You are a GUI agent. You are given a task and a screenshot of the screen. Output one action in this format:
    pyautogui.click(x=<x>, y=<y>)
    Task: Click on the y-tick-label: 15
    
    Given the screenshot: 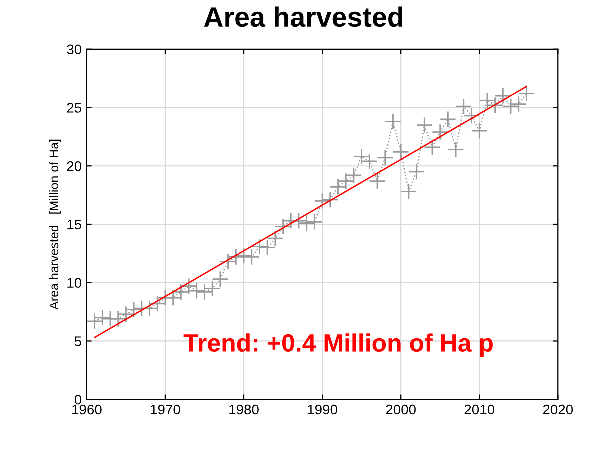 What is the action you would take?
    pyautogui.click(x=75, y=225)
    